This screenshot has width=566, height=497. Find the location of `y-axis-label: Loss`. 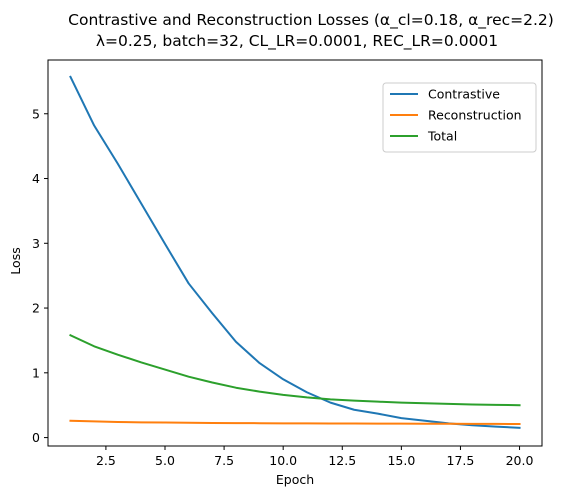

y-axis-label: Loss is located at coordinates (15, 260).